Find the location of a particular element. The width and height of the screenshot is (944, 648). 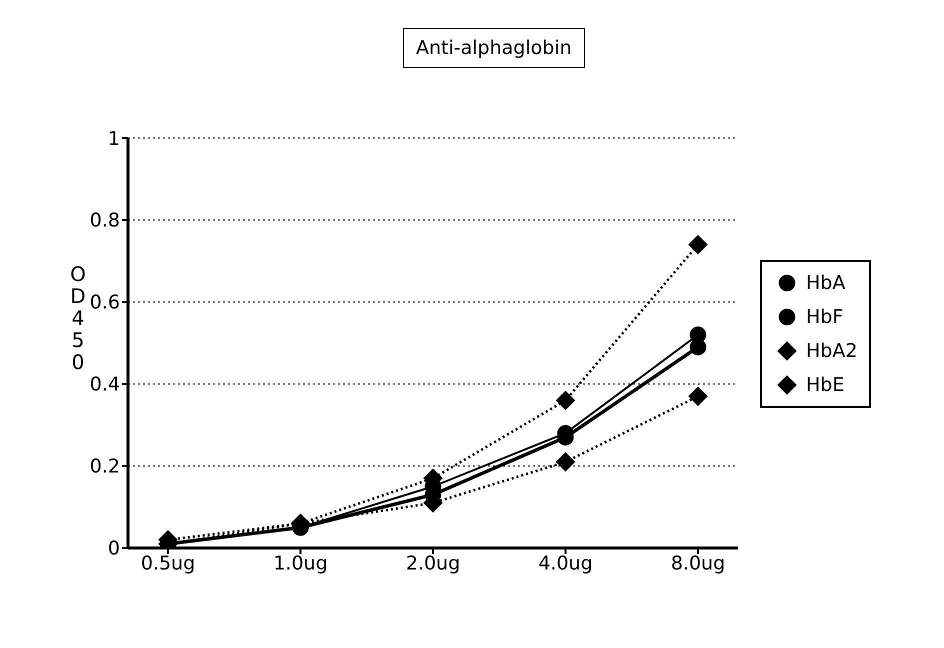

x-tick-label: 8.0ug is located at coordinates (698, 563).